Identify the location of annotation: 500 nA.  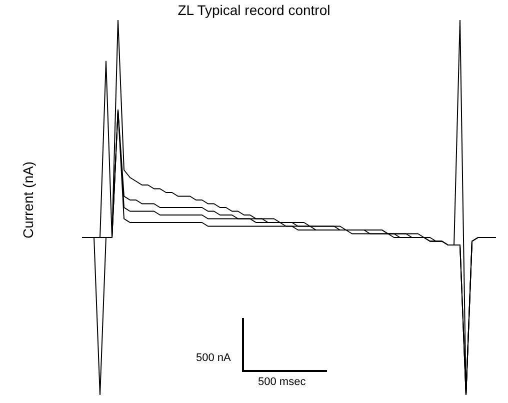
(213, 358).